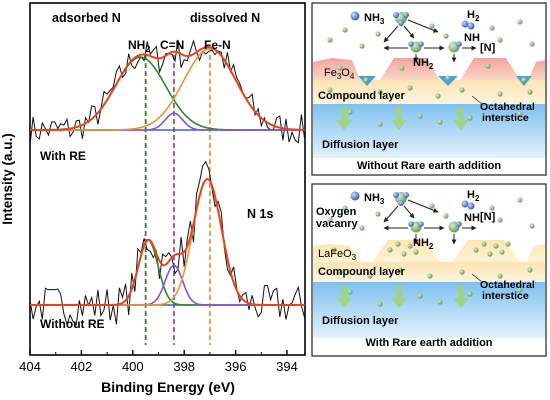 This screenshot has width=550, height=400. What do you see at coordinates (429, 166) in the screenshot?
I see `caption-without-rare-earth: Without Rare earth addition` at bounding box center [429, 166].